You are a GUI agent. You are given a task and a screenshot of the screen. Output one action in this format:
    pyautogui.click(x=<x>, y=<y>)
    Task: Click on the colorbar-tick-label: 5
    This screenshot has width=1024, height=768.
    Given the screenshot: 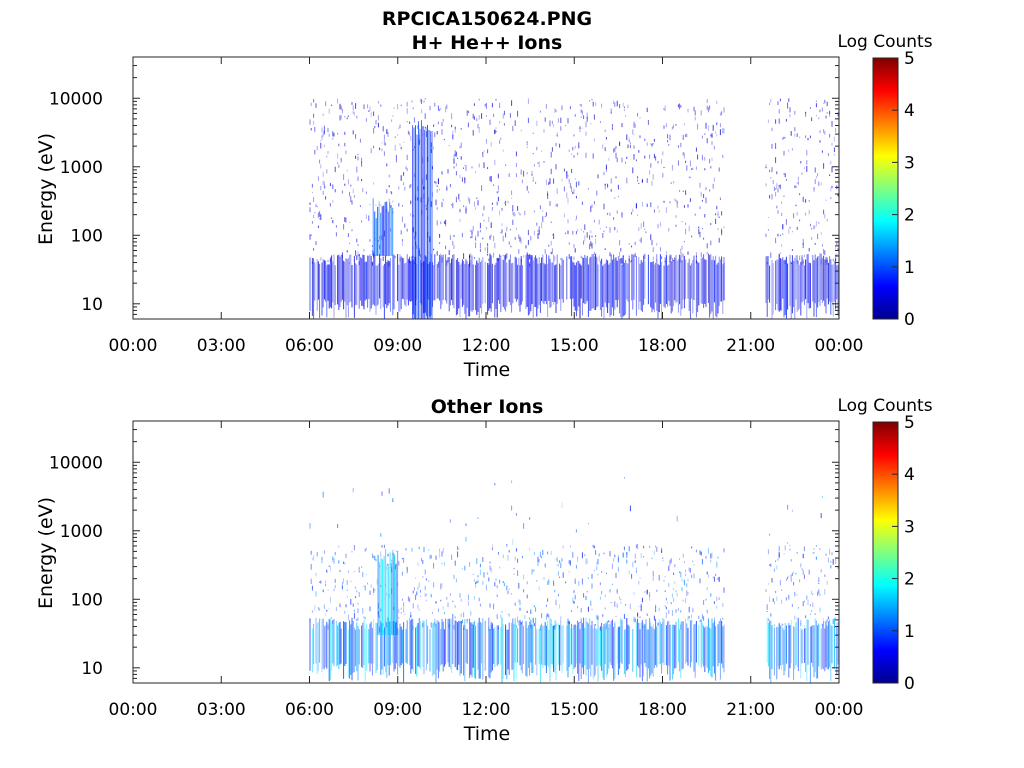 What is the action you would take?
    pyautogui.click(x=909, y=423)
    